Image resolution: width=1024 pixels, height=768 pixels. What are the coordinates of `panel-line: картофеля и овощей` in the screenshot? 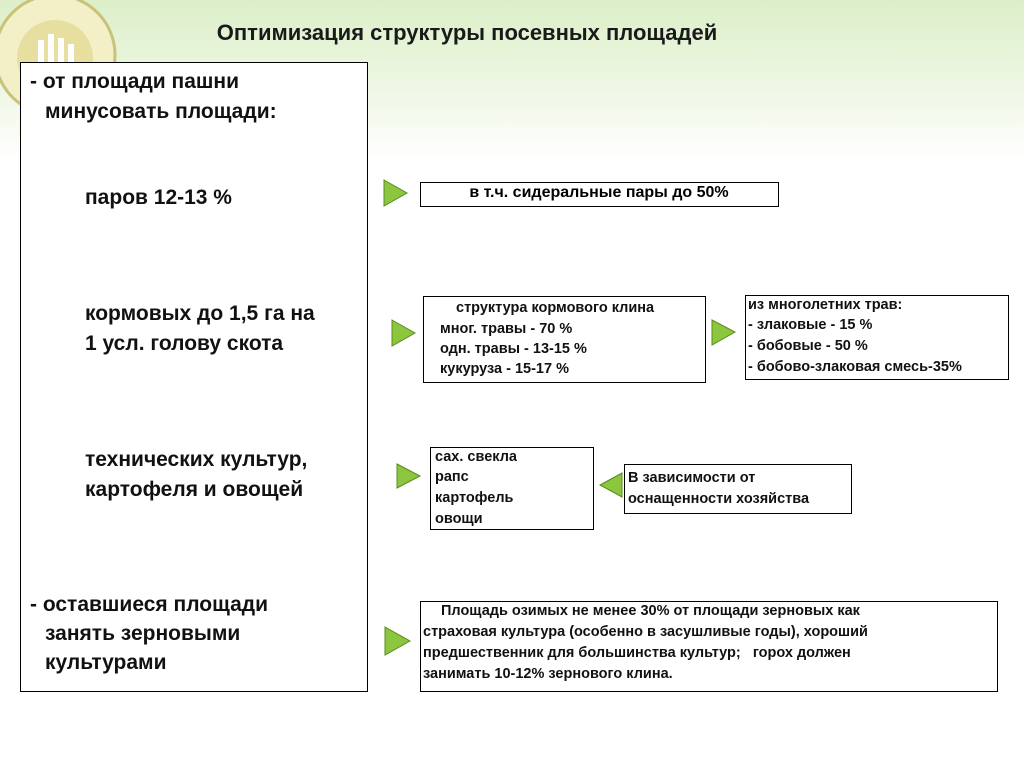 It's located at (194, 489).